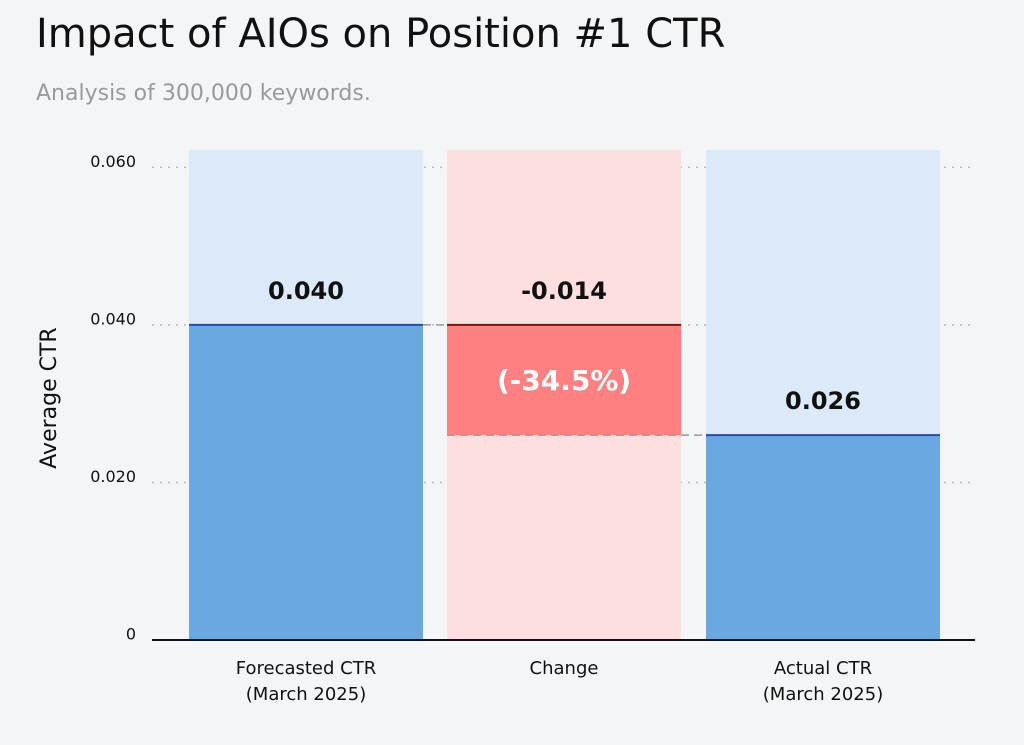 This screenshot has height=745, width=1024. What do you see at coordinates (113, 161) in the screenshot?
I see `y-tick-label: 0.060` at bounding box center [113, 161].